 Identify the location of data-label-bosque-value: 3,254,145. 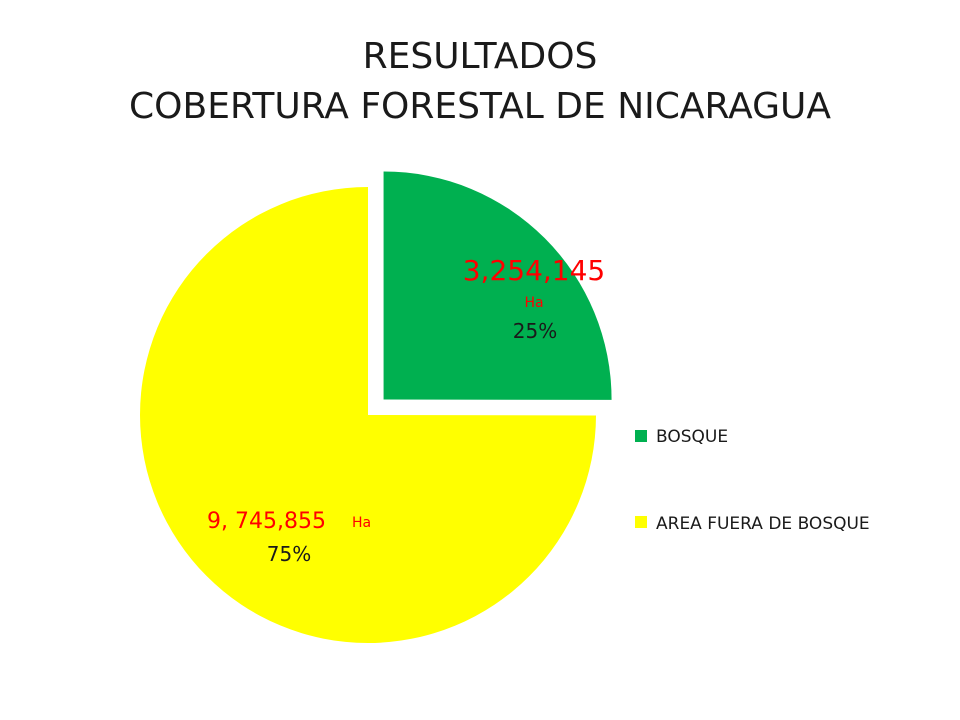
(534, 270).